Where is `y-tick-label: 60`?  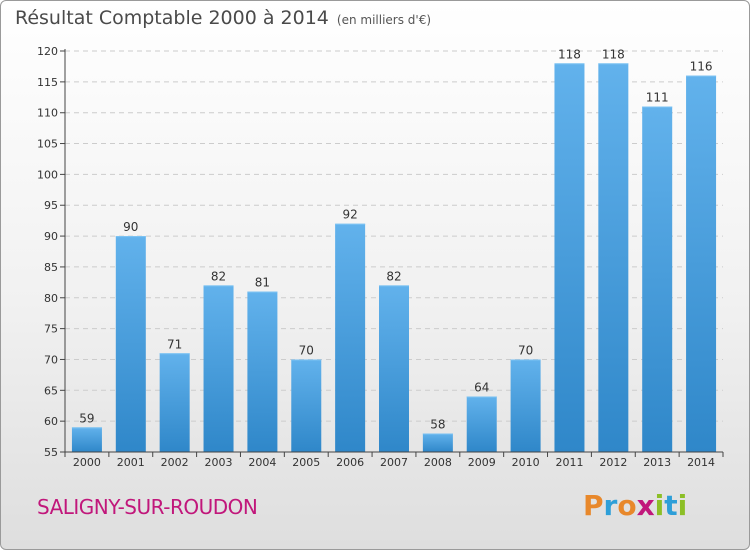
y-tick-label: 60 is located at coordinates (51, 421).